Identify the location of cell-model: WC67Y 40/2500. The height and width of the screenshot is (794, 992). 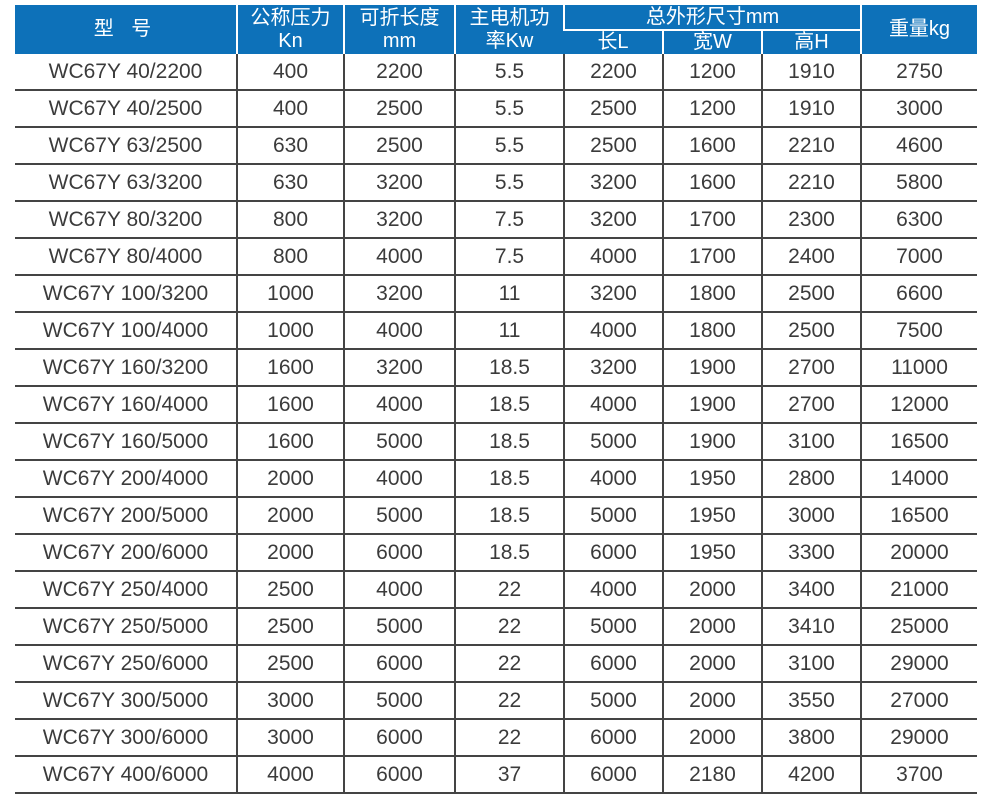
(126, 108).